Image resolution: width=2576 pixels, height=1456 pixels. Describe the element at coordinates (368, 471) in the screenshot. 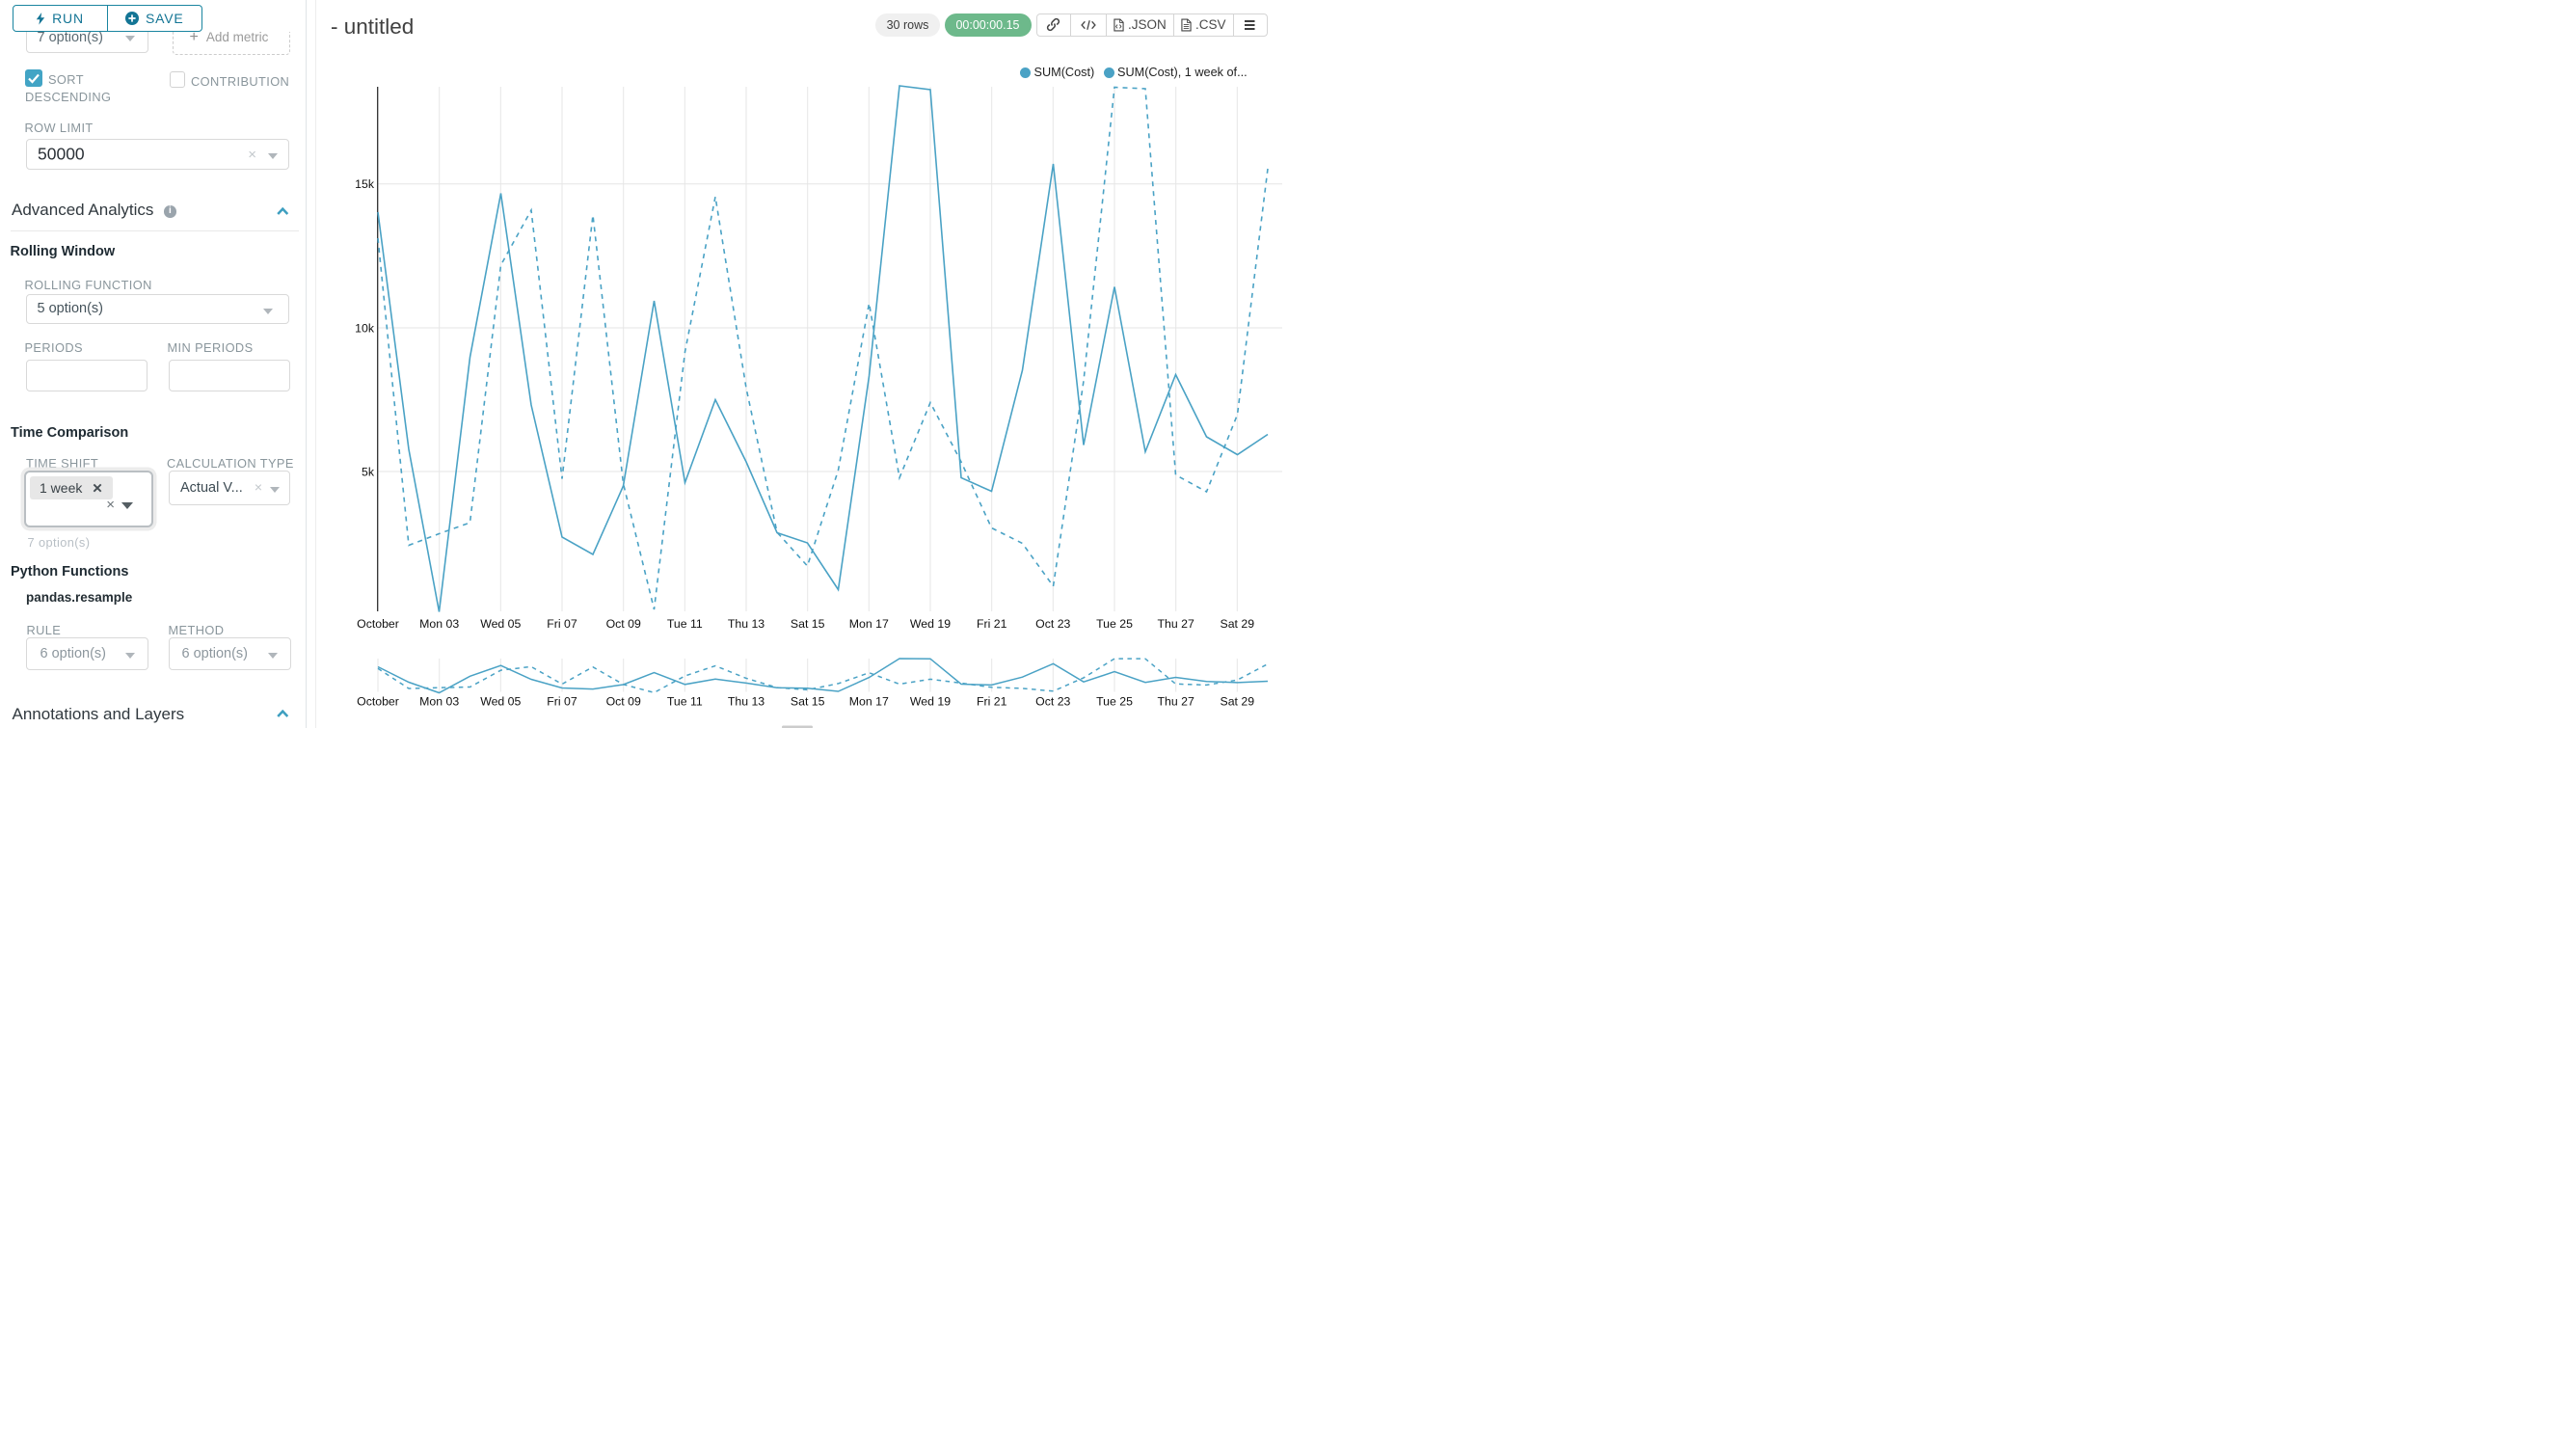

I see `svg-text: 5k` at that location.